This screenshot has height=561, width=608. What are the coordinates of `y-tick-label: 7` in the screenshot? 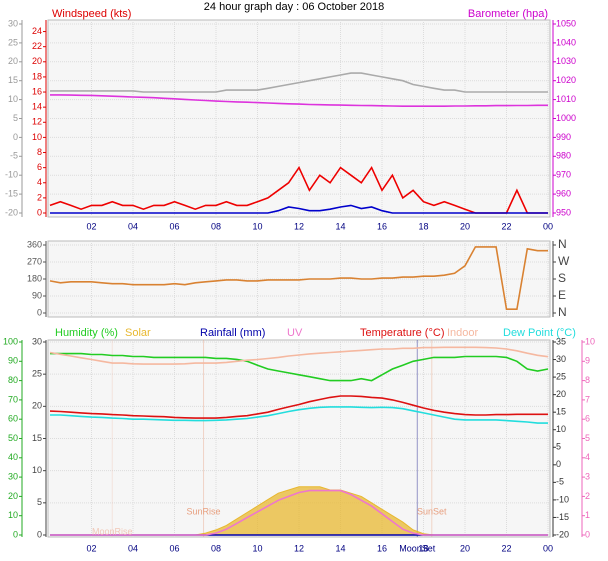 It's located at (587, 399).